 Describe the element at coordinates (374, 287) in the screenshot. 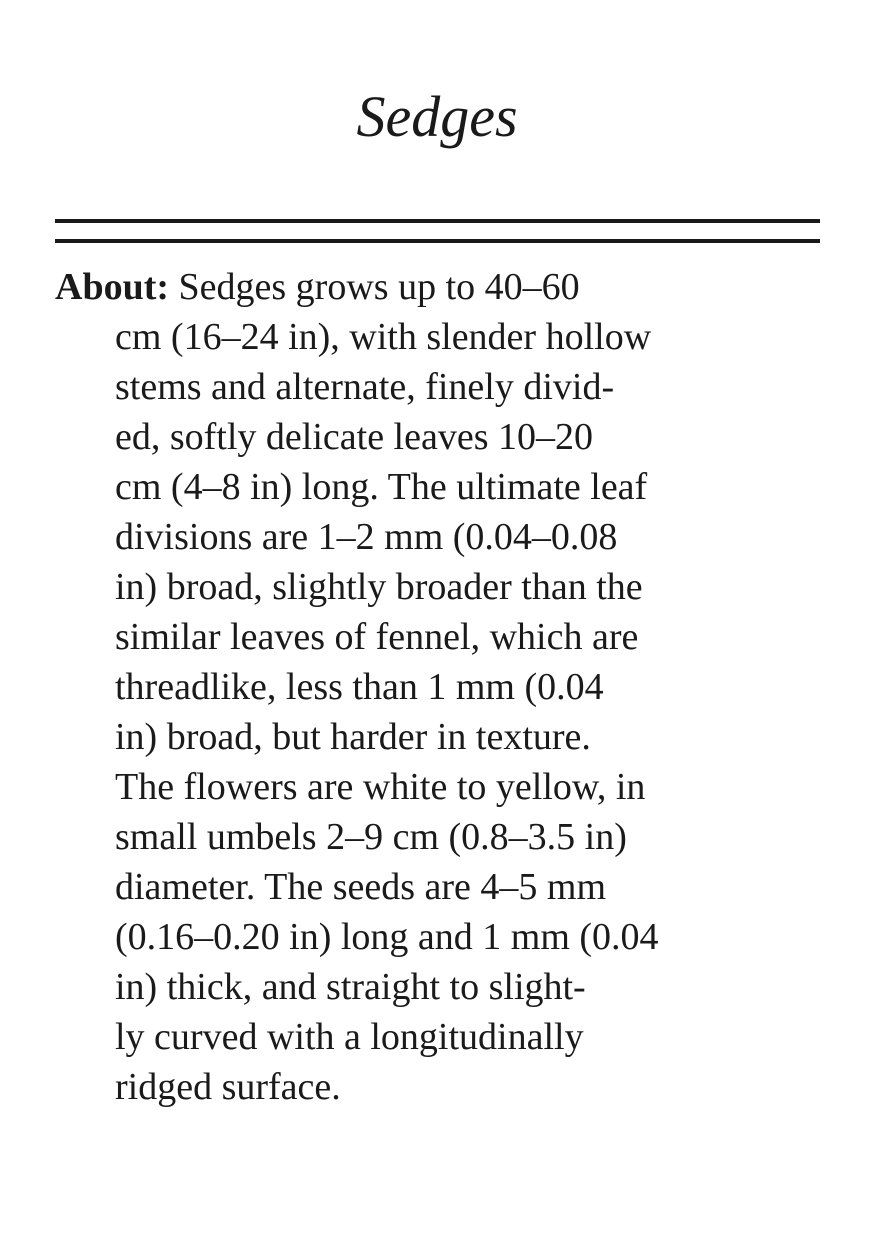

I see `entry-text: Sedges grows up to 40–60` at that location.